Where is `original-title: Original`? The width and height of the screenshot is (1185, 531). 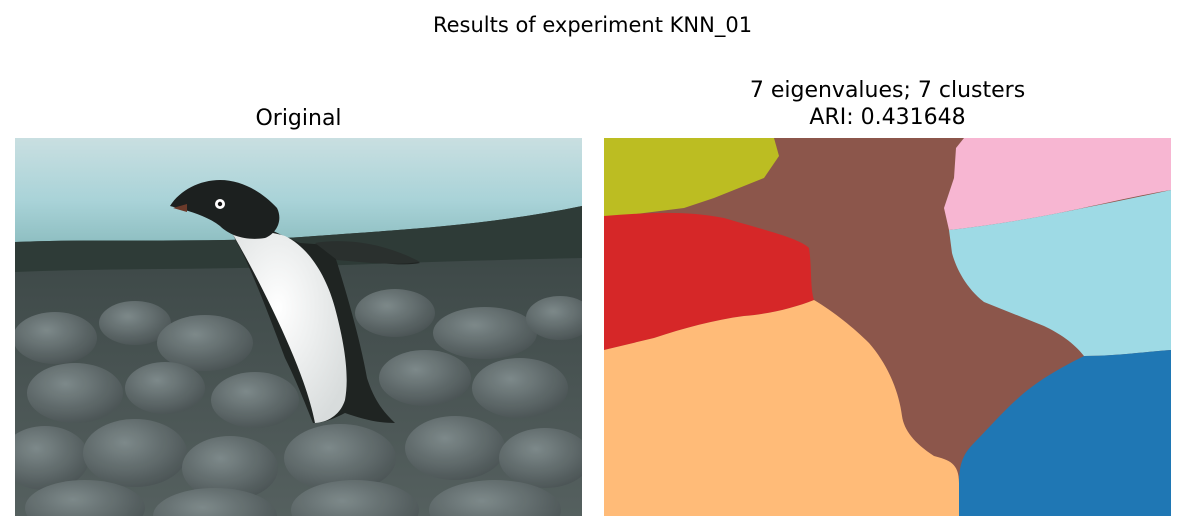
original-title: Original is located at coordinates (298, 118).